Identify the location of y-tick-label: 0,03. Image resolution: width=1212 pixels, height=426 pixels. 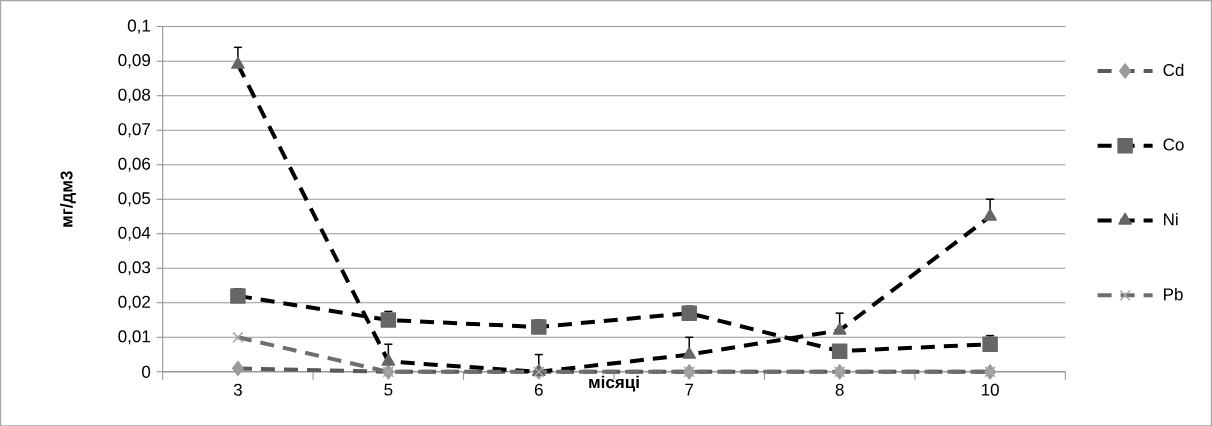
(134, 268).